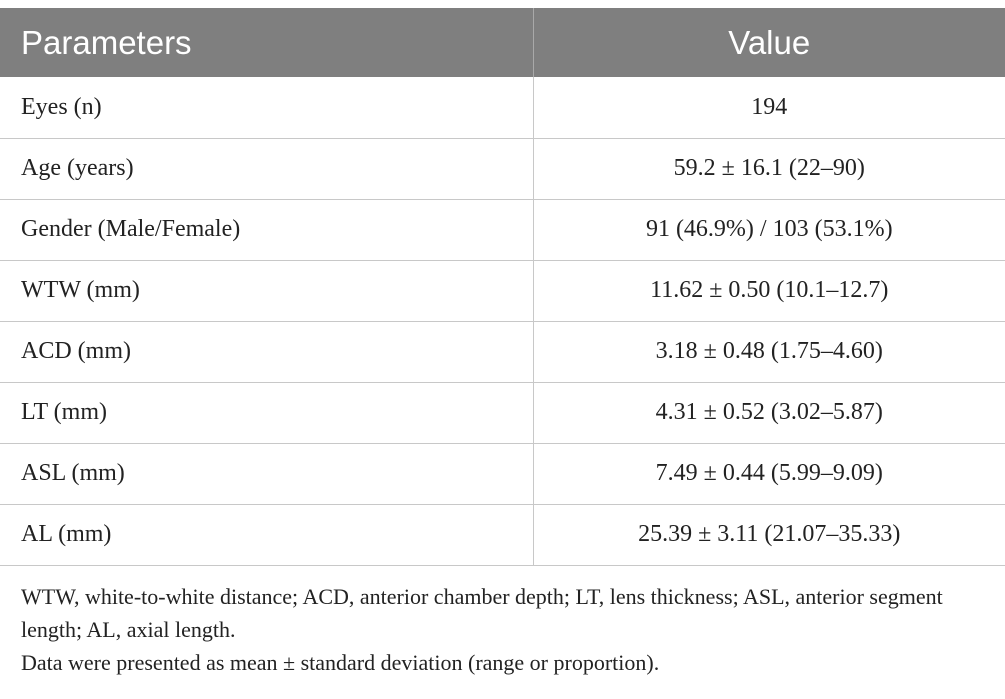 This screenshot has height=699, width=1005. Describe the element at coordinates (769, 169) in the screenshot. I see `row-value: 59.2 ± 16.1 (22–90)` at that location.